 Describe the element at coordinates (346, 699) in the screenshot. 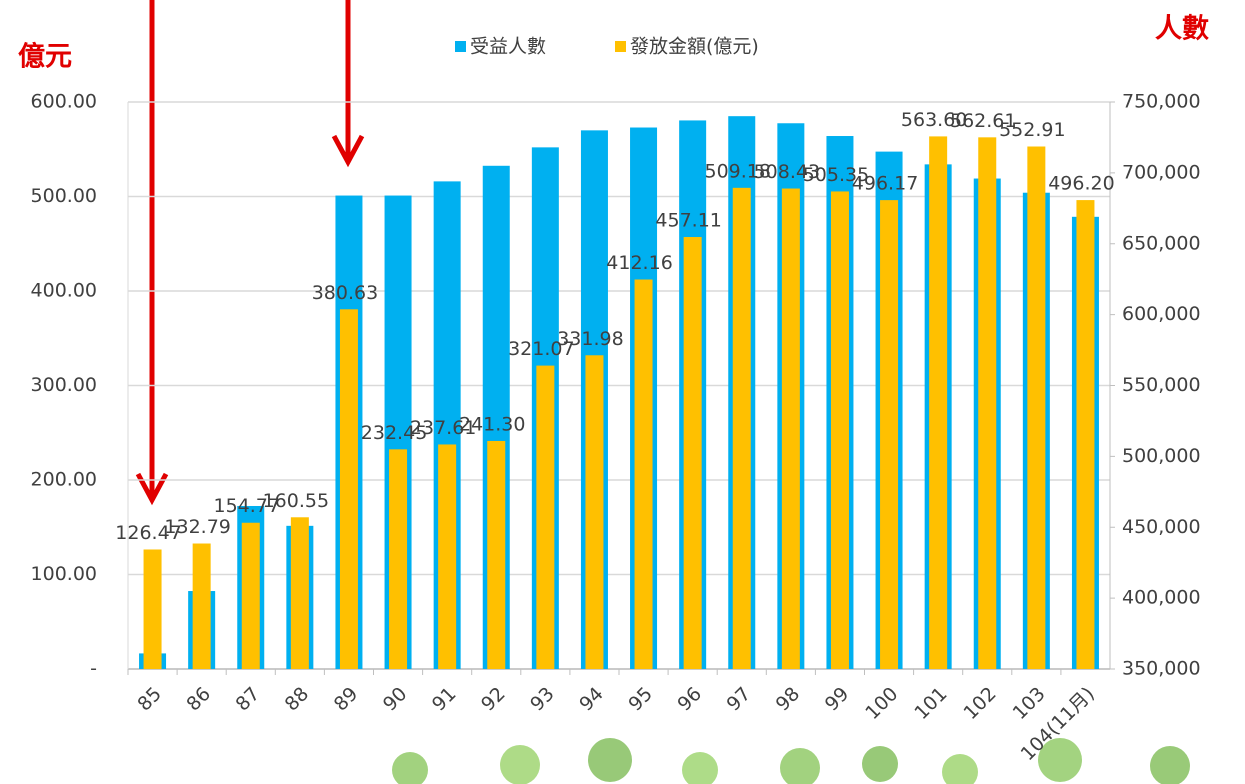

I see `x-tick-label: 89` at that location.